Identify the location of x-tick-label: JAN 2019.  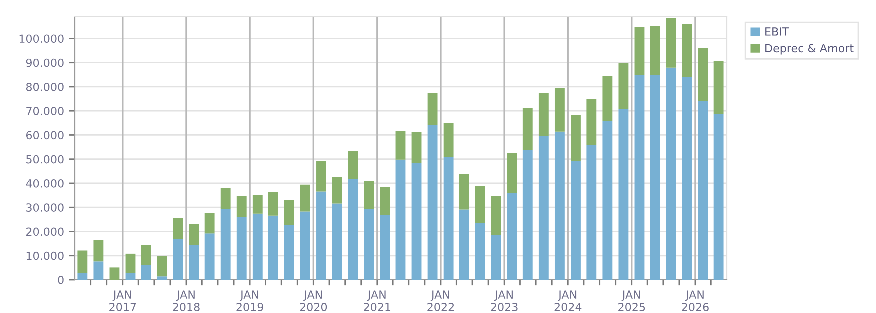
(250, 301).